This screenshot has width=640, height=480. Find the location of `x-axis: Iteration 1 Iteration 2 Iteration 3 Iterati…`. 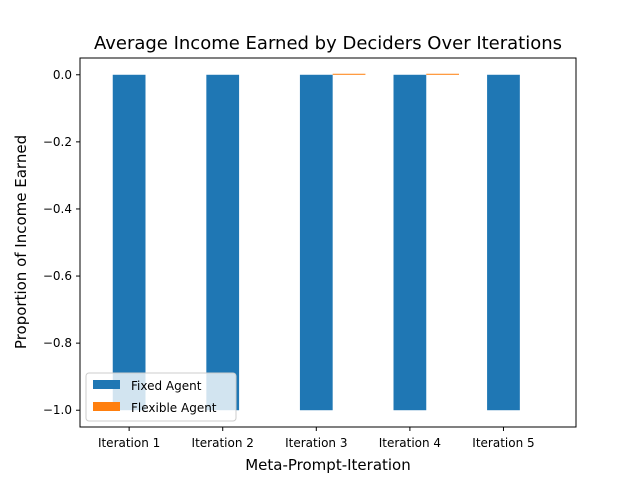

x-axis: Iteration 1 Iteration 2 Iteration 3 Iterati… is located at coordinates (316, 438).